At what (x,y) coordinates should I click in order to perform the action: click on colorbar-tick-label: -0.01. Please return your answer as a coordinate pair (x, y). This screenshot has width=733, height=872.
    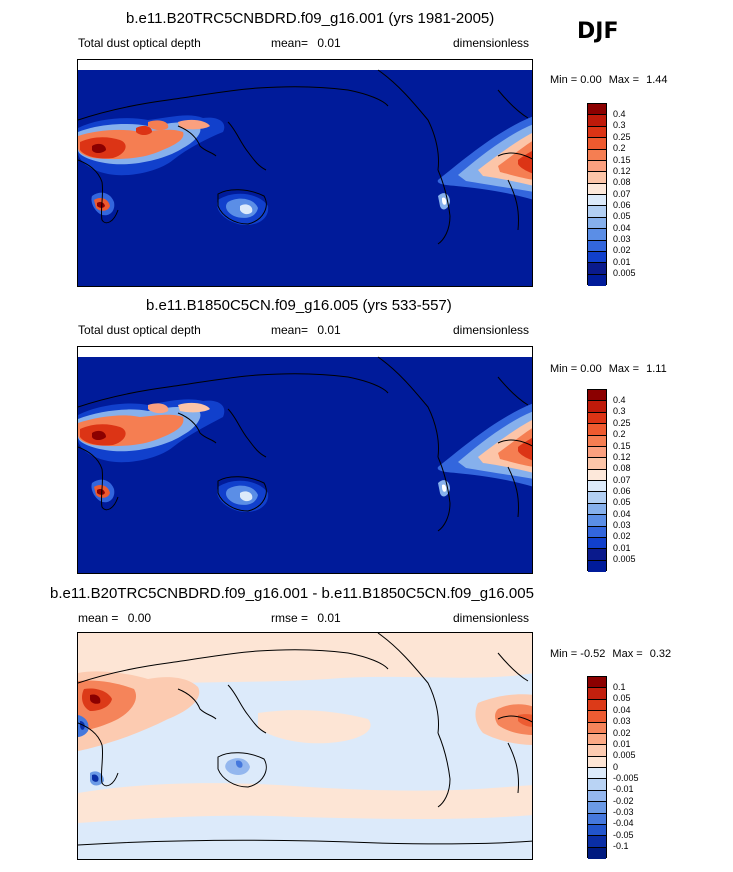
    Looking at the image, I should click on (623, 789).